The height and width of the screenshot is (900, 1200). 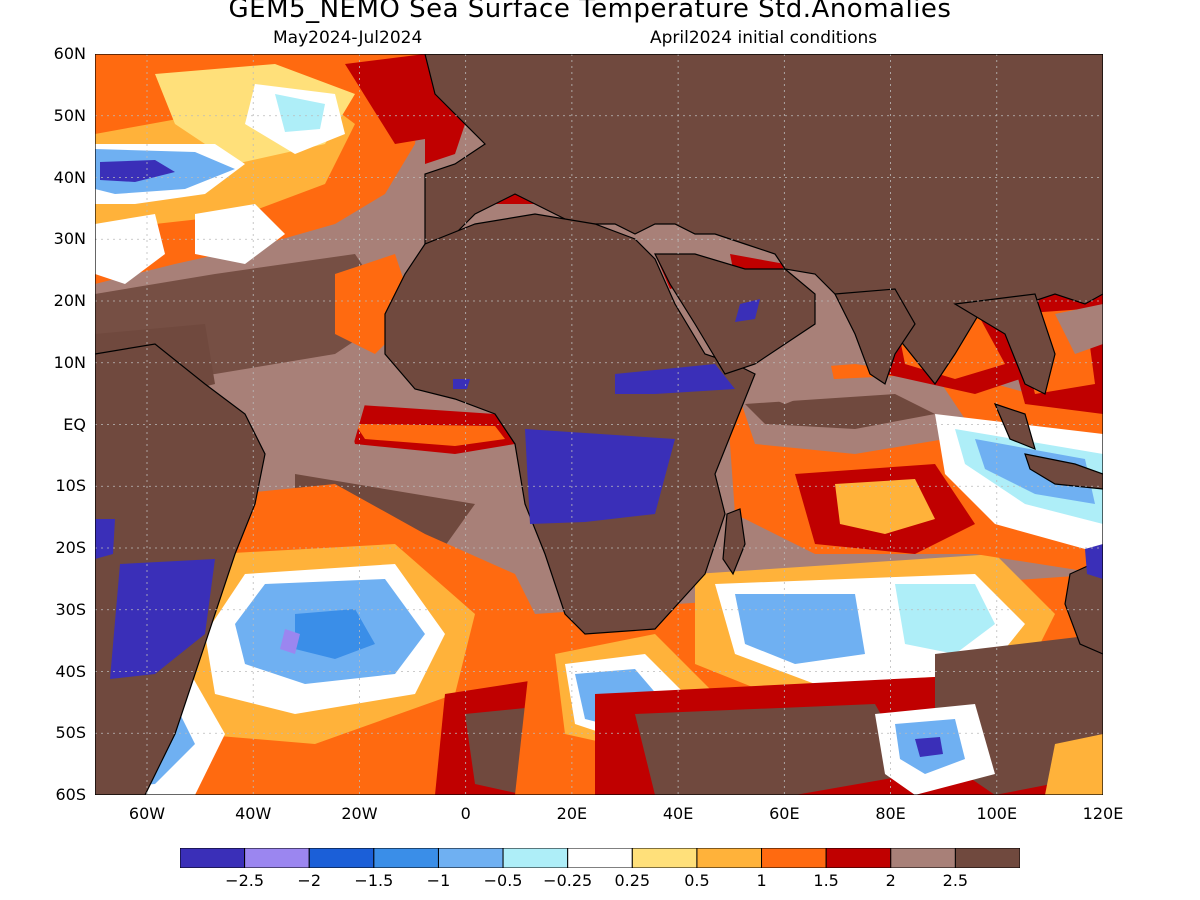 I want to click on forecast-period: May2024-Jul2024, so click(x=348, y=38).